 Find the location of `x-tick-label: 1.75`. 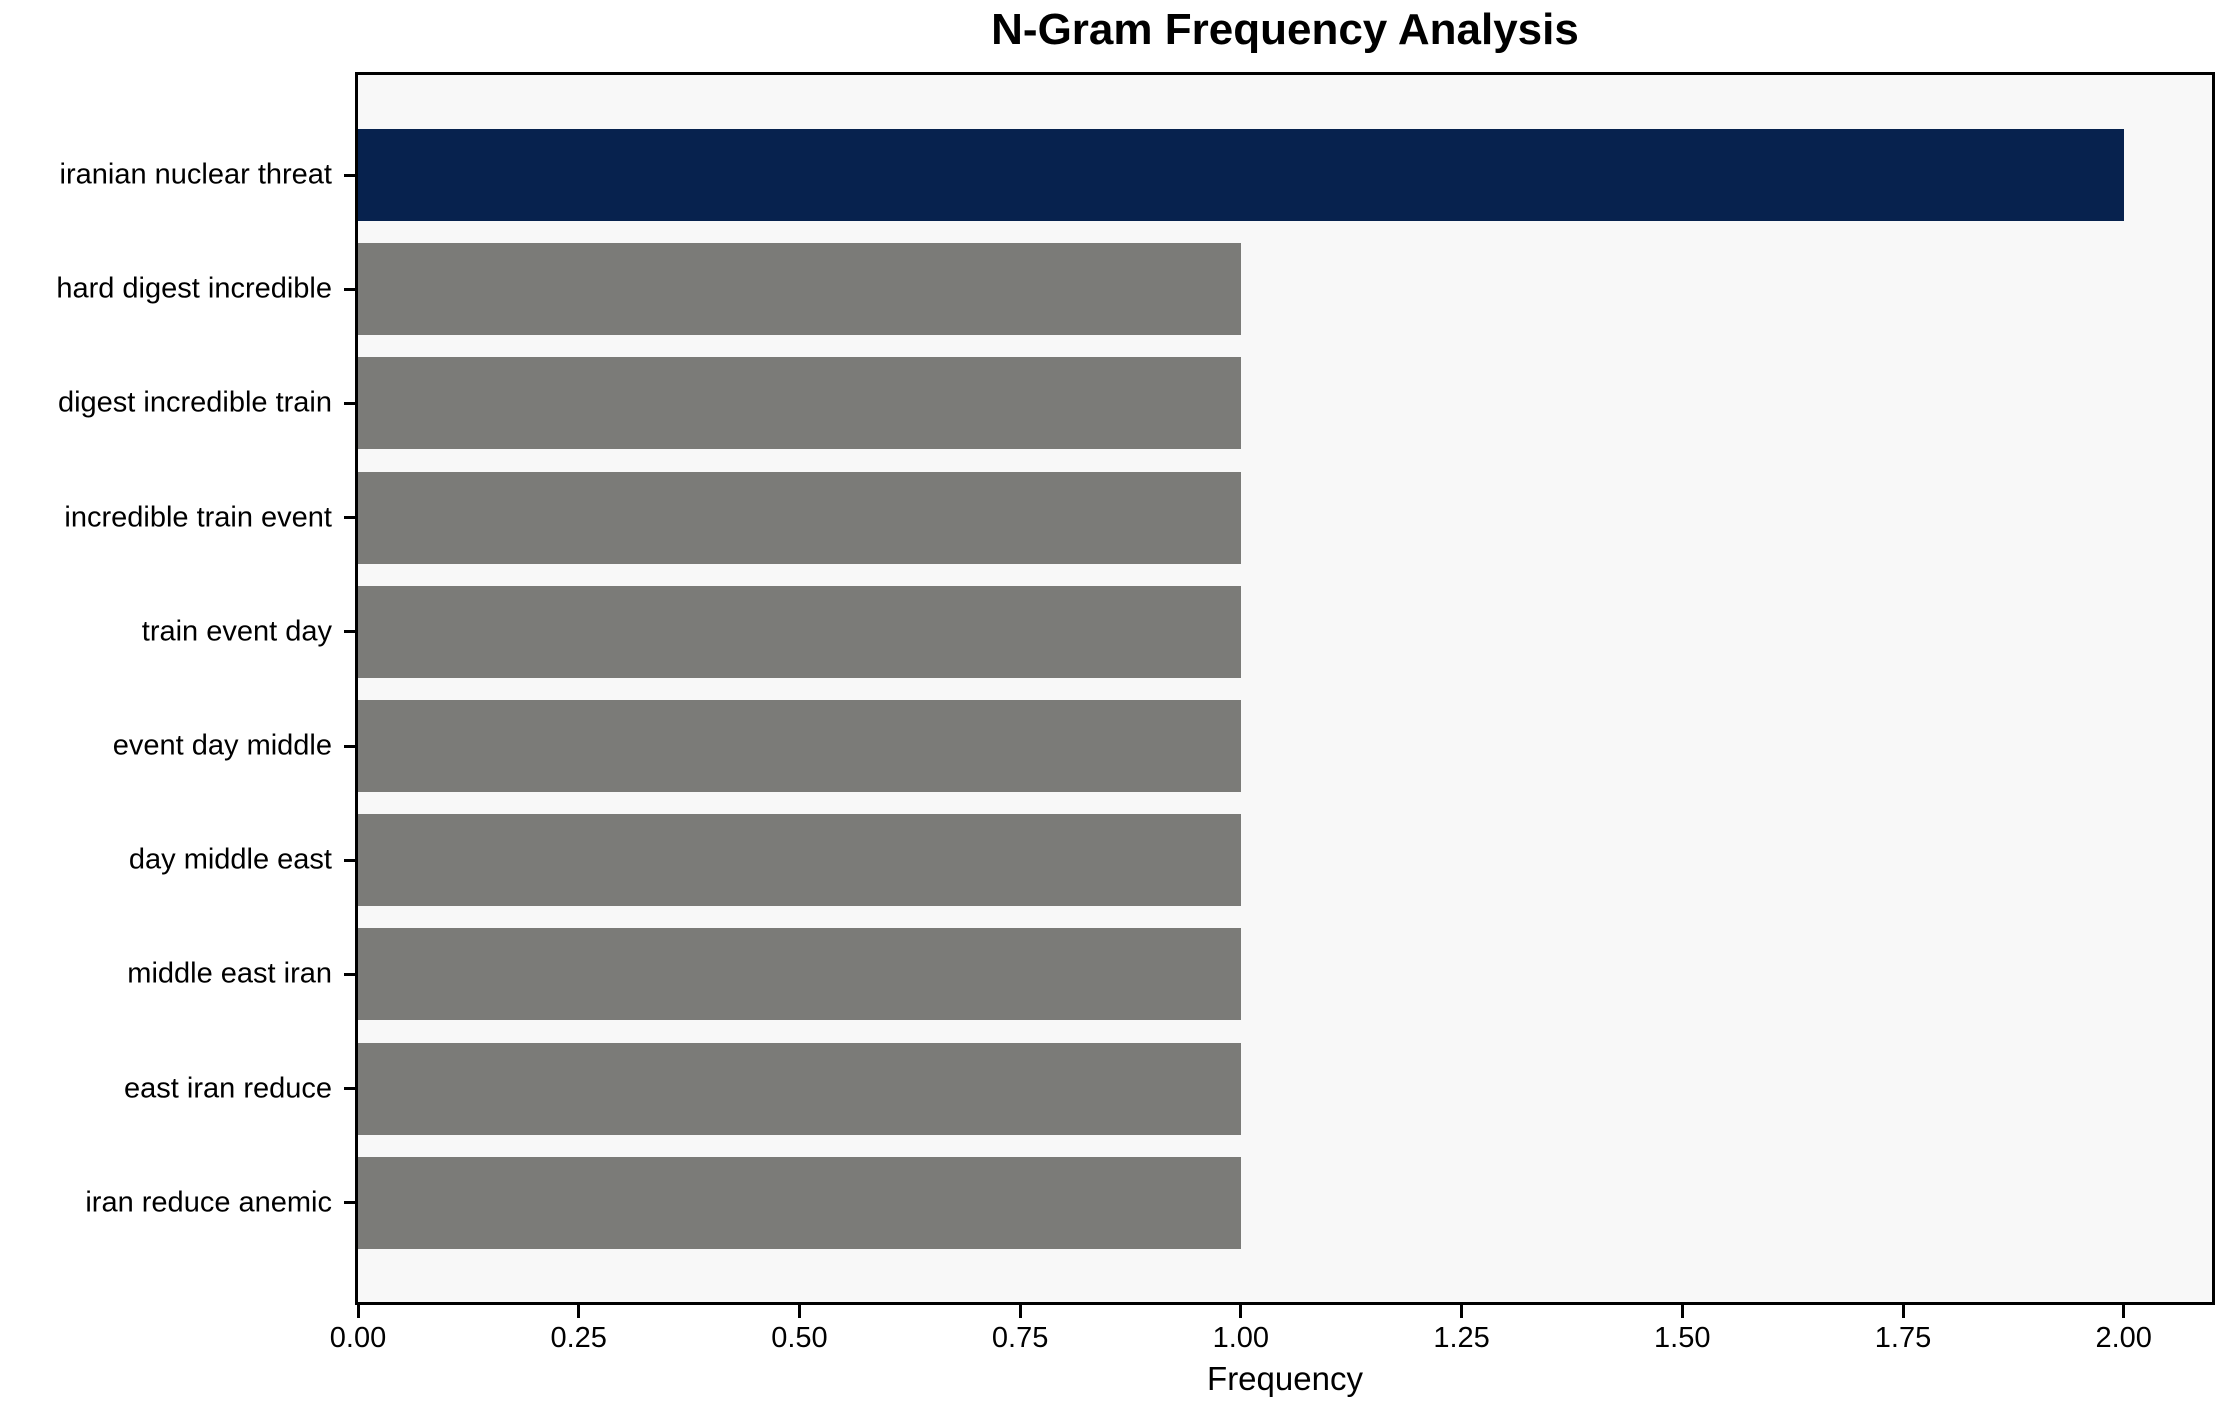

x-tick-label: 1.75 is located at coordinates (1903, 1338).